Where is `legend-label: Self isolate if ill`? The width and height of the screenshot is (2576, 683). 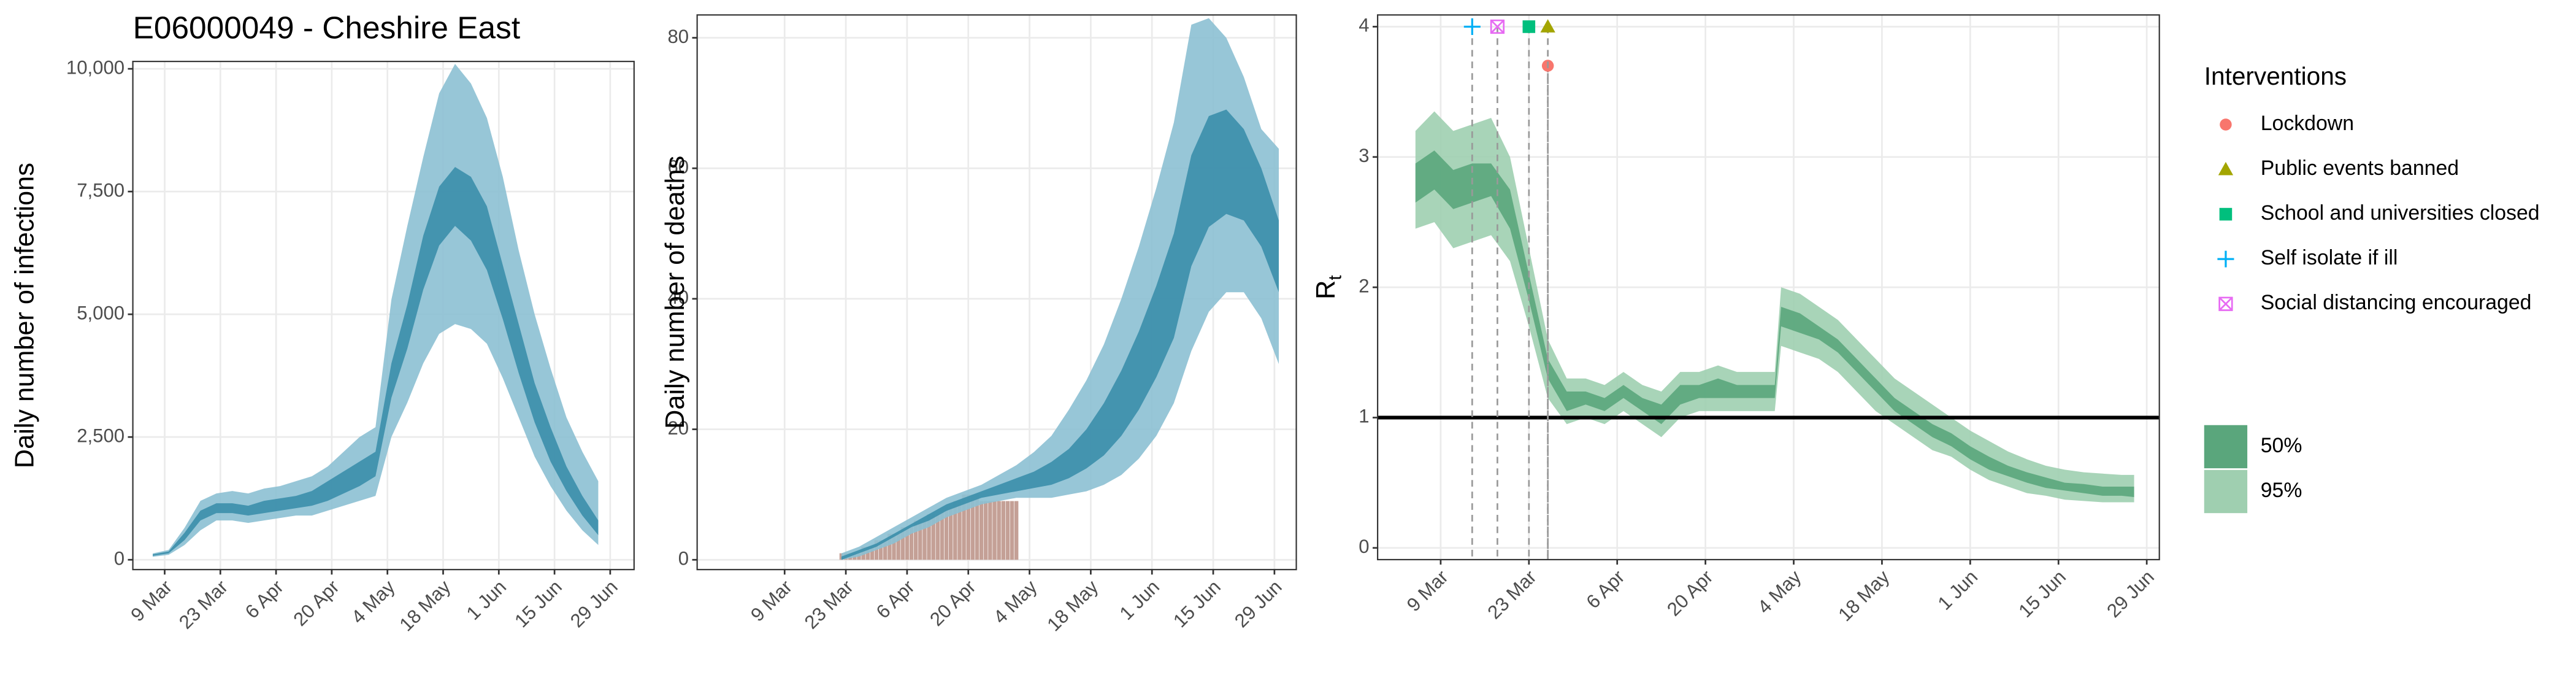
legend-label: Self isolate if ill is located at coordinates (2329, 257).